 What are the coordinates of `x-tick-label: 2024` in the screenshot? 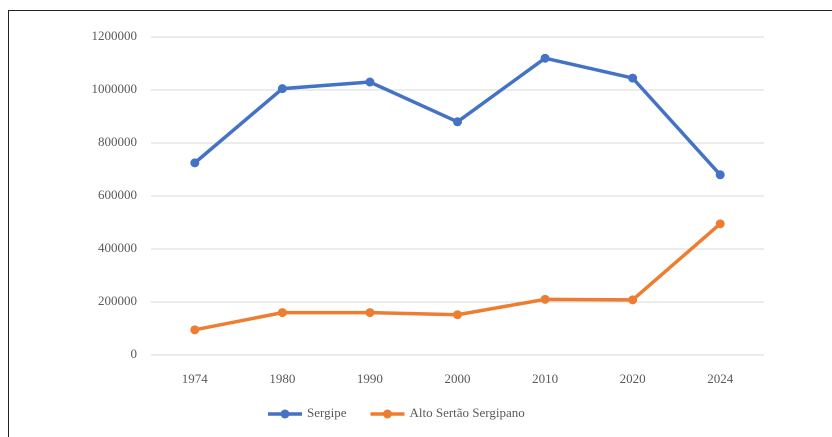 It's located at (720, 378).